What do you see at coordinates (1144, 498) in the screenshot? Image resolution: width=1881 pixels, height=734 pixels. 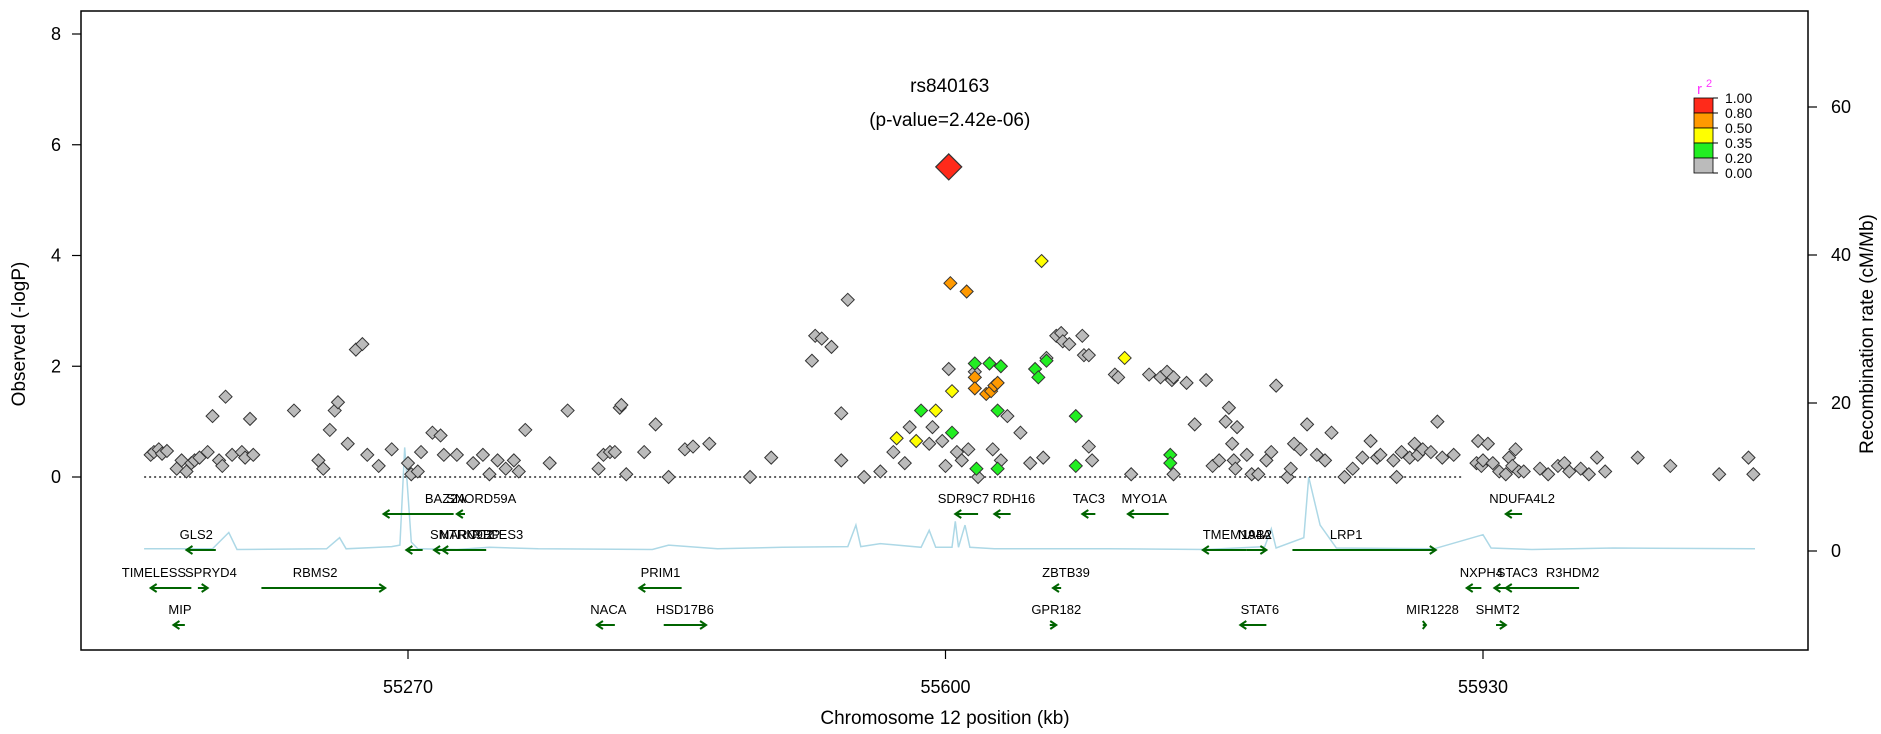 I see `gene-label: MYO1A` at bounding box center [1144, 498].